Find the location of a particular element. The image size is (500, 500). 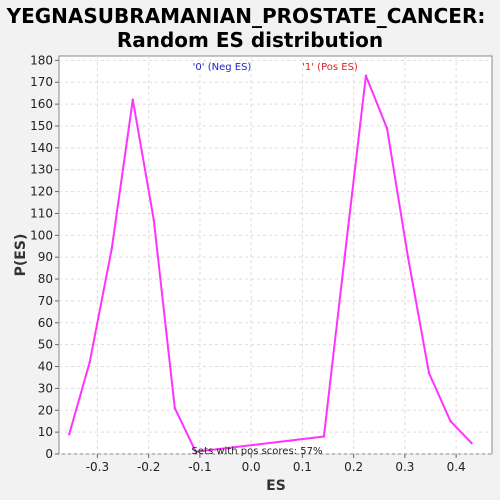

y-tick-label: 90 is located at coordinates (45, 257).